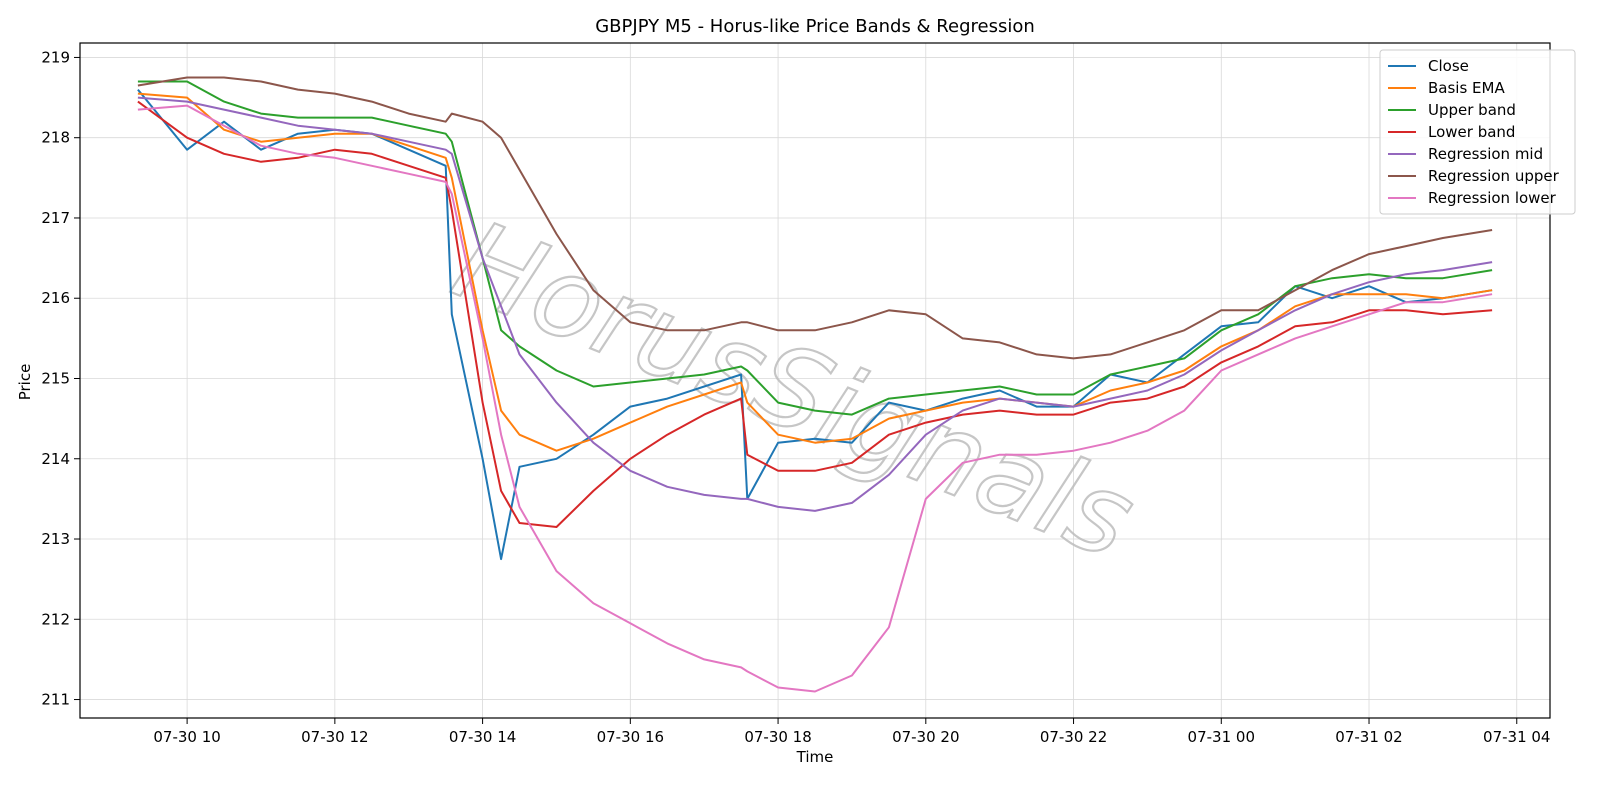  Describe the element at coordinates (1073, 737) in the screenshot. I see `x-tick-label: 07-30 22` at that location.